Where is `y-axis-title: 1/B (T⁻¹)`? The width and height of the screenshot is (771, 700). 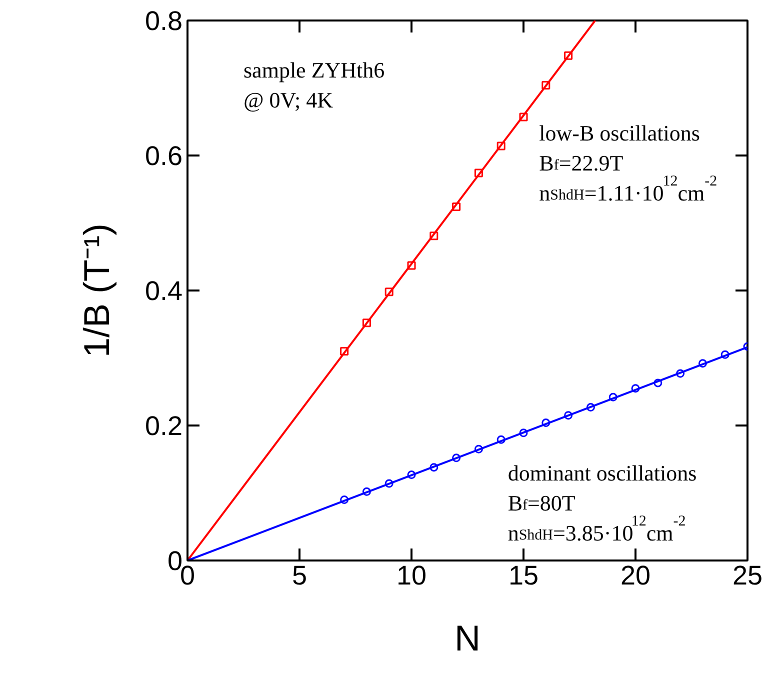
y-axis-title: 1/B (T⁻¹) is located at coordinates (96, 290).